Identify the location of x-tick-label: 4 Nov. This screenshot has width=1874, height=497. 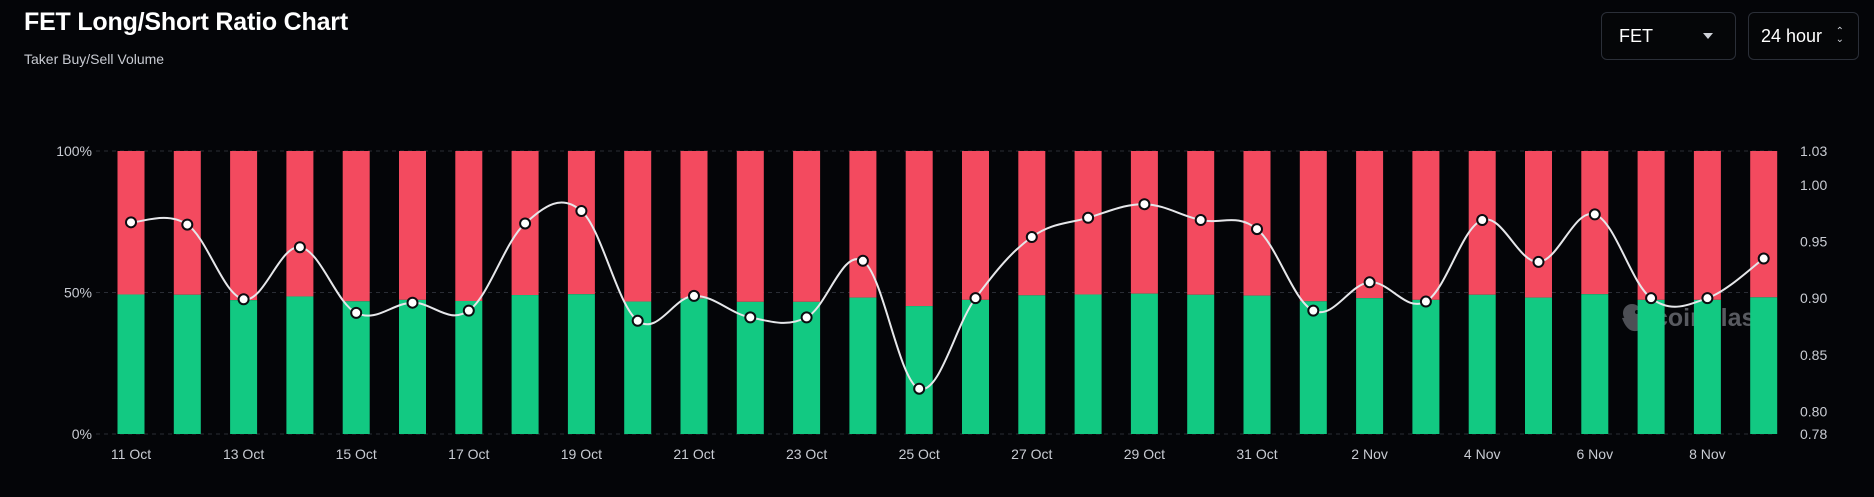
(1482, 454).